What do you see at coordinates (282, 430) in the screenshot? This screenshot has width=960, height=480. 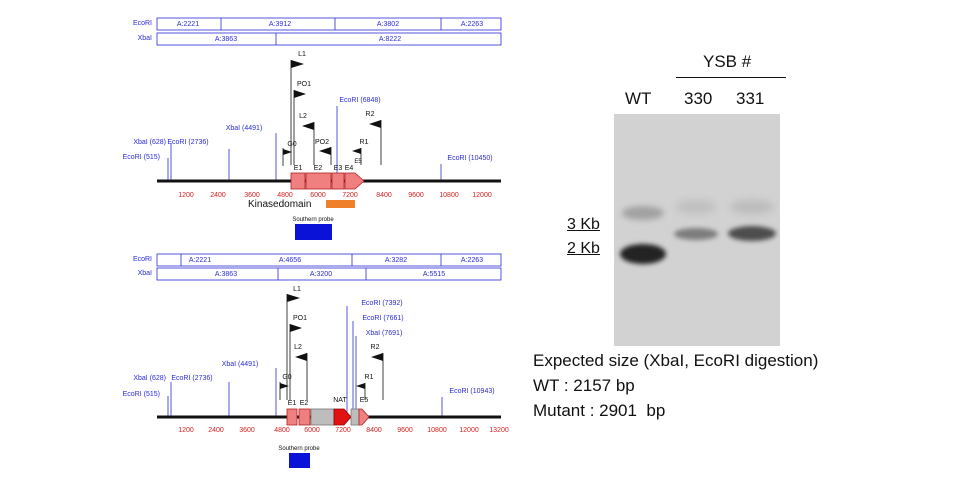 I see `map2-tick: 4800` at bounding box center [282, 430].